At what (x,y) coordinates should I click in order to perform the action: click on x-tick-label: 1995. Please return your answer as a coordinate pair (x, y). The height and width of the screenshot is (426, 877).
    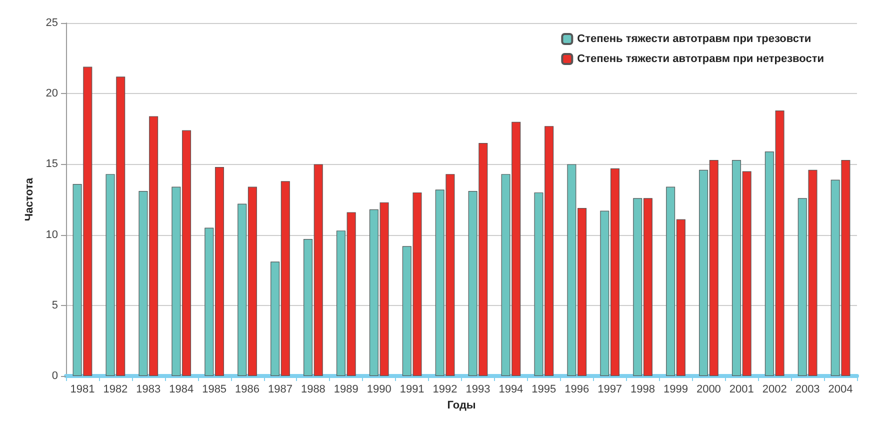
    Looking at the image, I should click on (544, 390).